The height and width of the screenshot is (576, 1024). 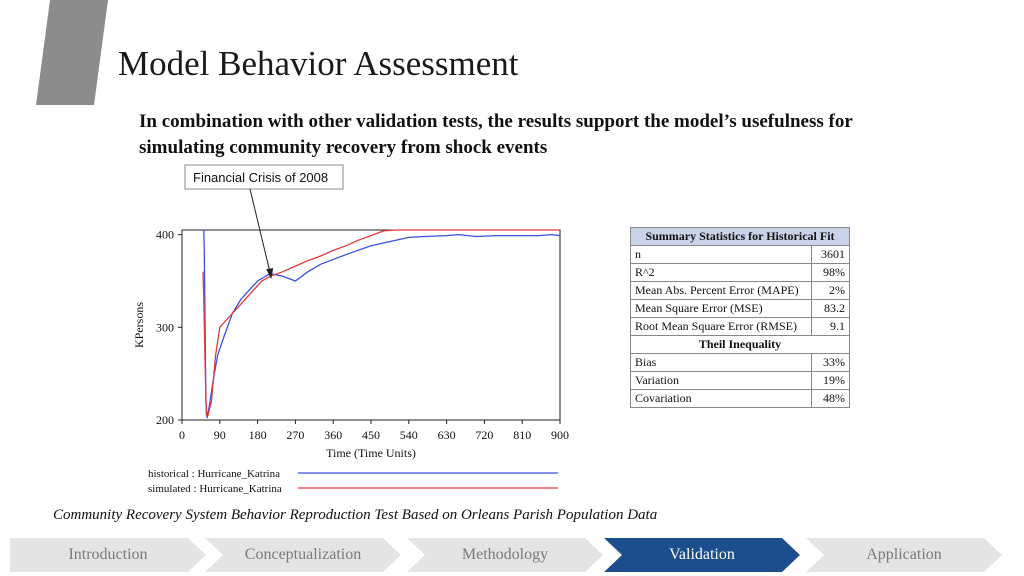 I want to click on stat-value: 19%, so click(x=830, y=380).